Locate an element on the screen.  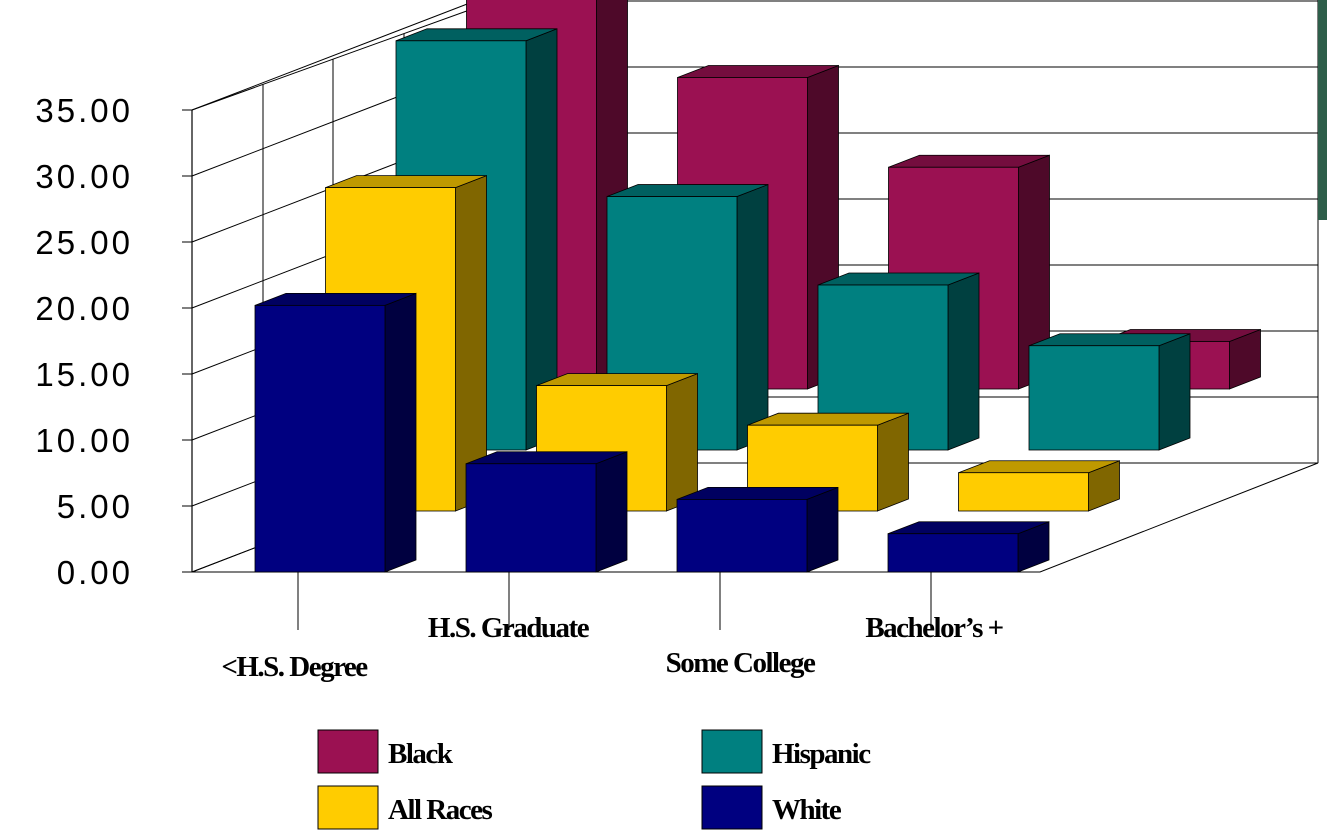
y-tick-label: 0.00 is located at coordinates (95, 572).